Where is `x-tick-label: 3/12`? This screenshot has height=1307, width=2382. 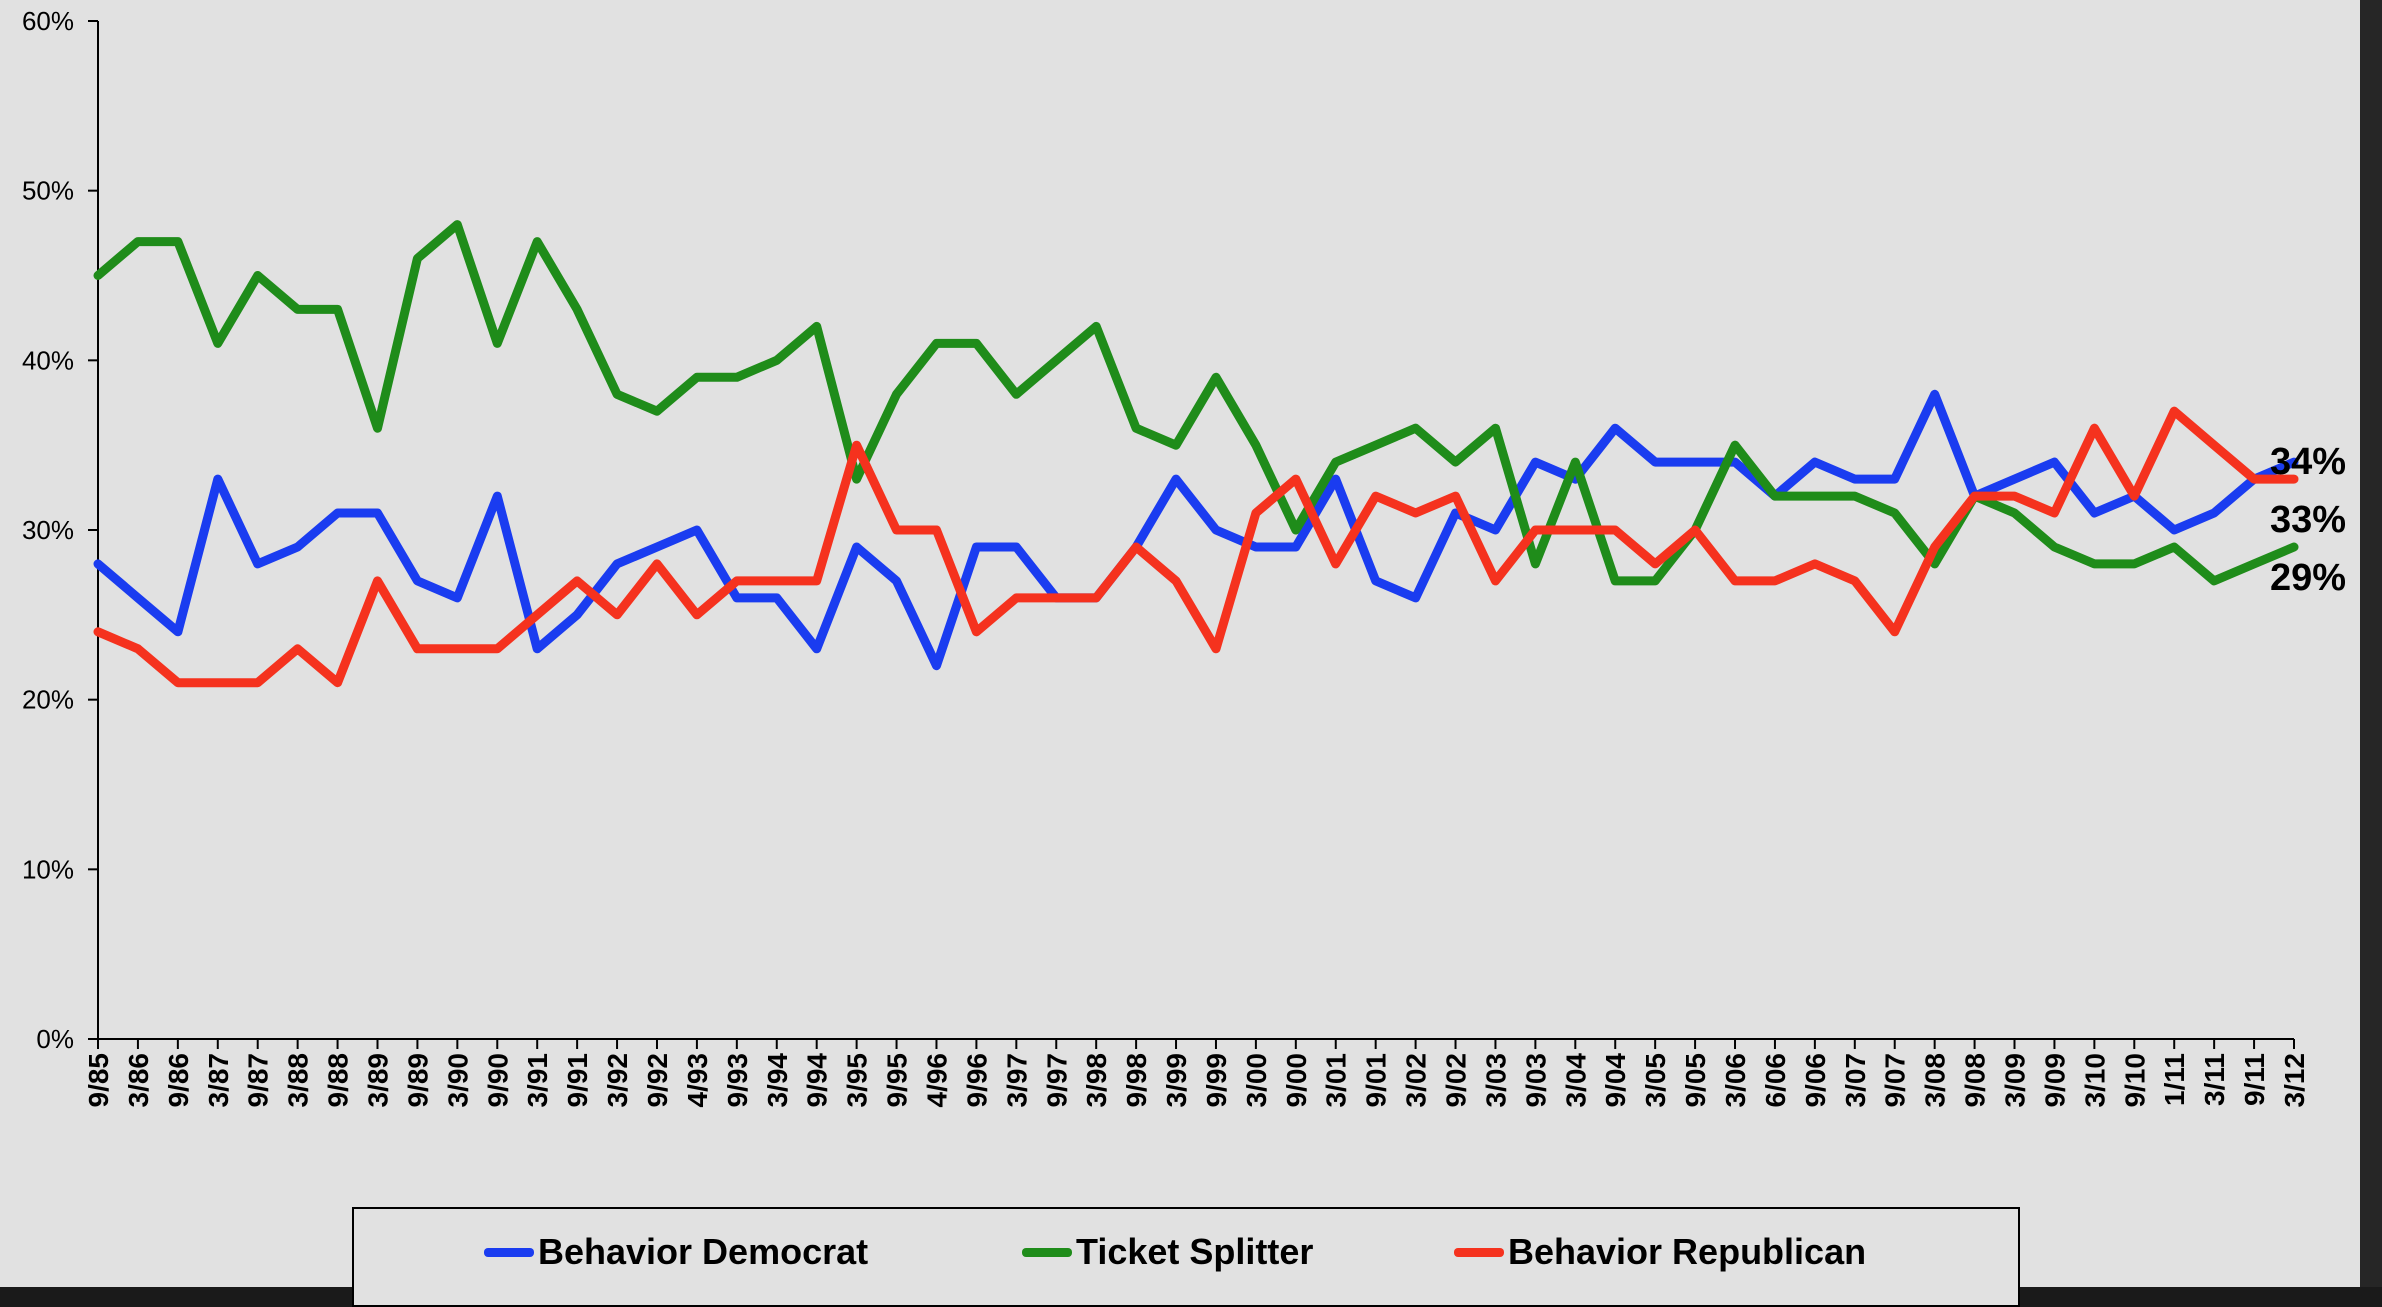 x-tick-label: 3/12 is located at coordinates (2294, 1080).